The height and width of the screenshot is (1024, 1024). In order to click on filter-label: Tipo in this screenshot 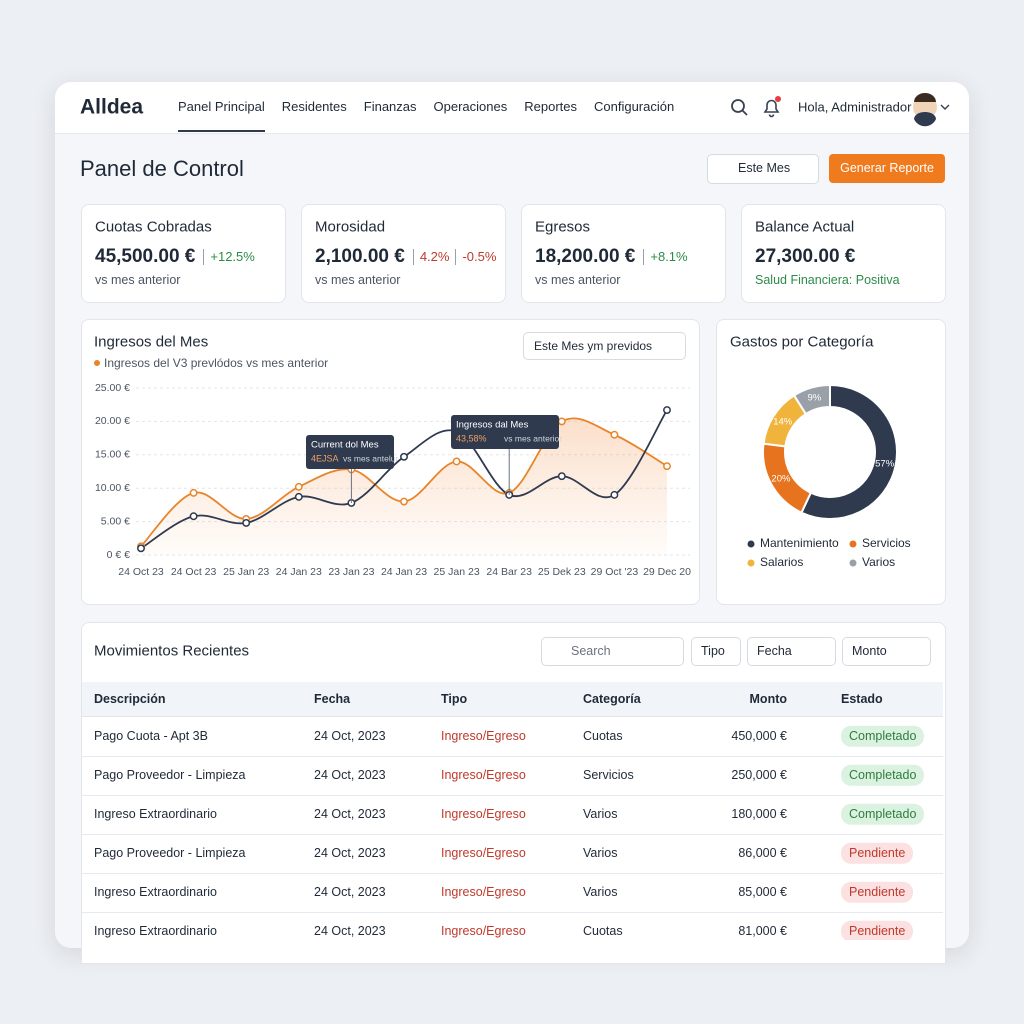, I will do `click(713, 650)`.